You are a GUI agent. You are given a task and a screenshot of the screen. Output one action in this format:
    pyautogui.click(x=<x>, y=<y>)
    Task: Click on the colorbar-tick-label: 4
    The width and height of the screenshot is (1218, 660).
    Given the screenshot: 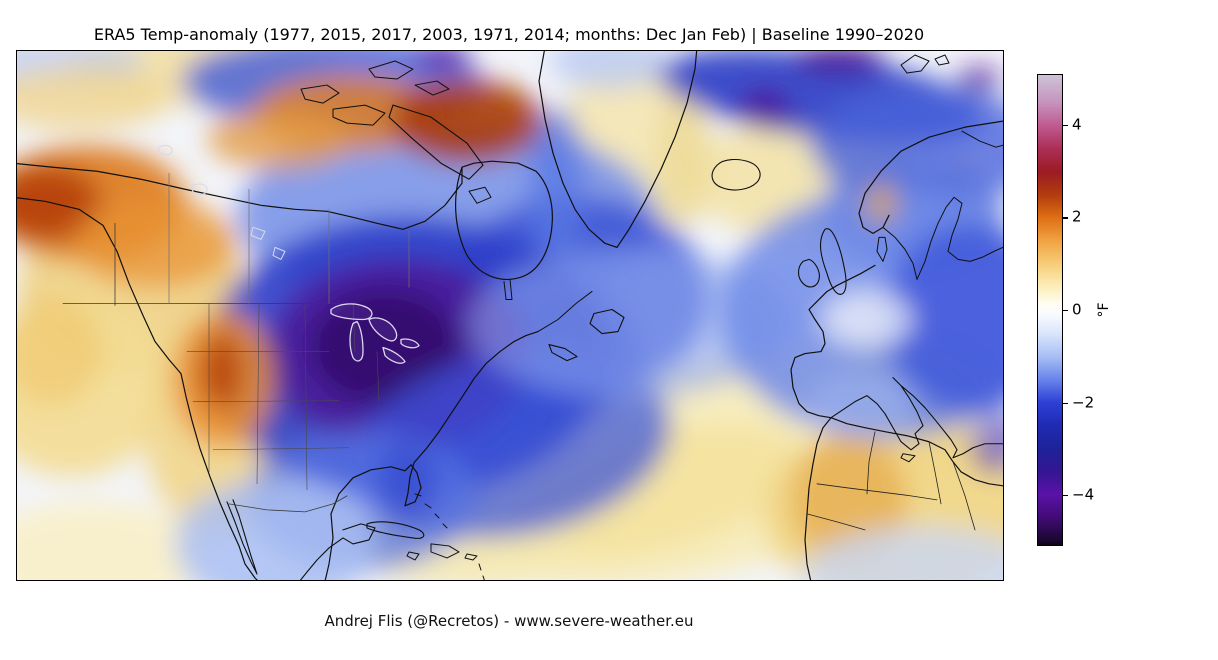 What is the action you would take?
    pyautogui.click(x=1077, y=124)
    